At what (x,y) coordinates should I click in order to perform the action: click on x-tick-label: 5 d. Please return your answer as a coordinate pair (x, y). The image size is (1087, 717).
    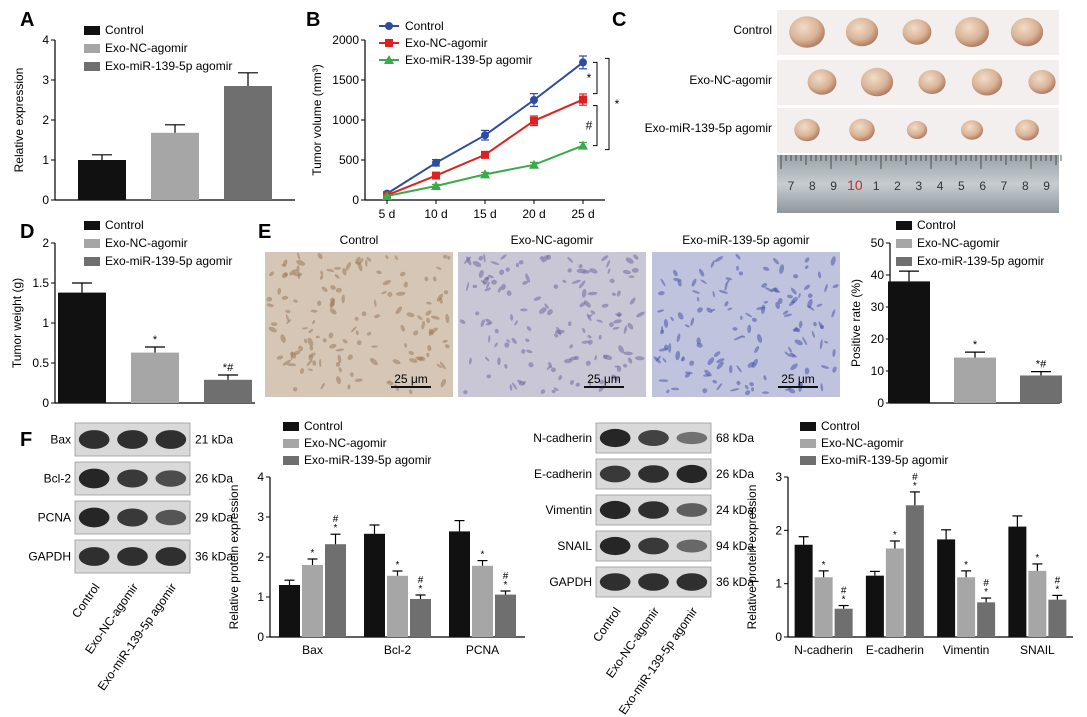
    Looking at the image, I should click on (387, 214).